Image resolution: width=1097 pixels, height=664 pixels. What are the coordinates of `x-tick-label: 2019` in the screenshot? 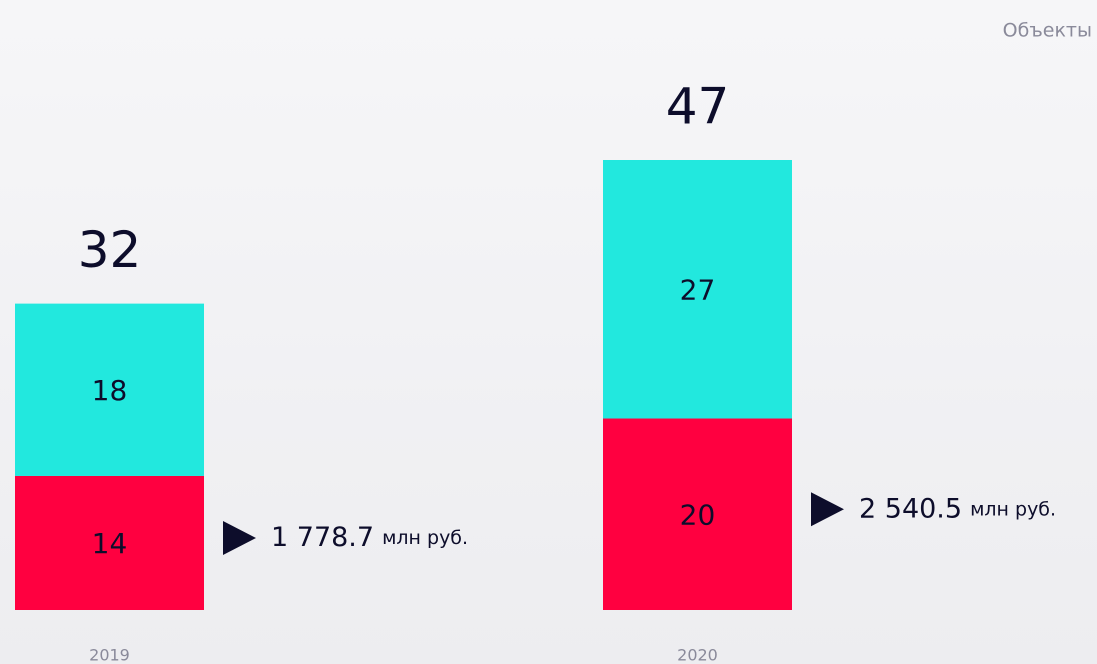 It's located at (109, 655).